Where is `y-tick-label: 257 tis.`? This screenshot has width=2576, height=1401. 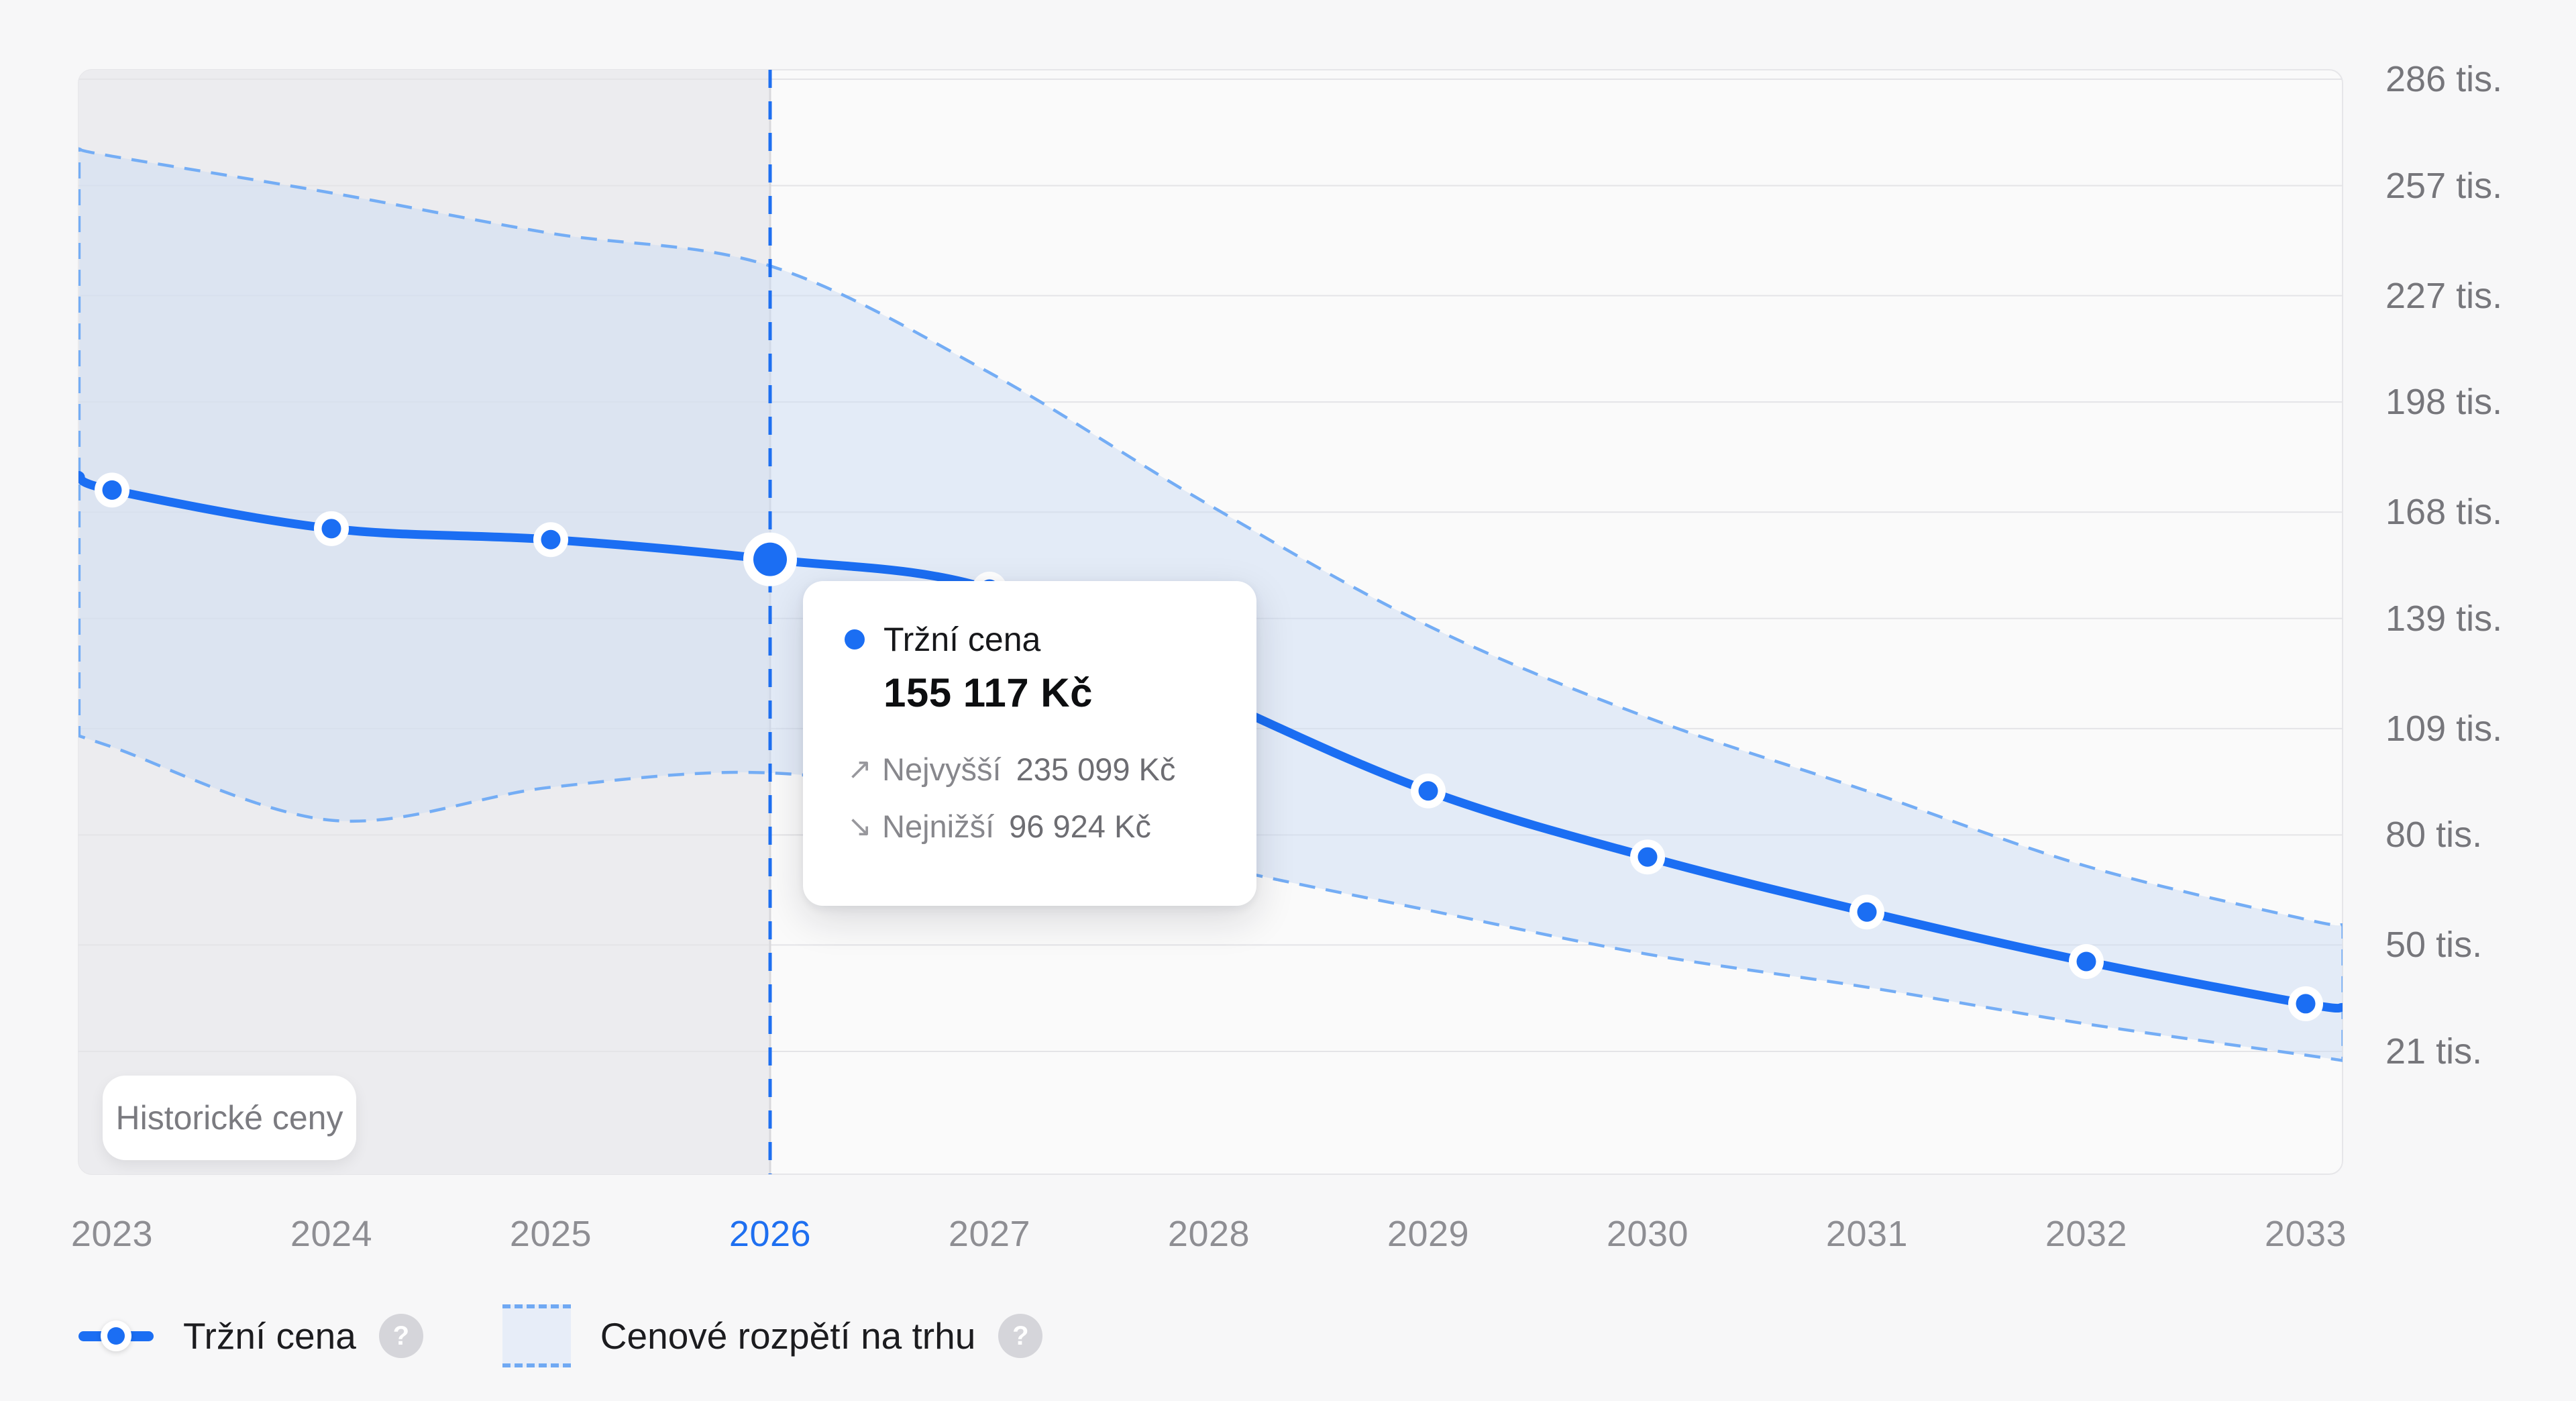 y-tick-label: 257 tis. is located at coordinates (2444, 185).